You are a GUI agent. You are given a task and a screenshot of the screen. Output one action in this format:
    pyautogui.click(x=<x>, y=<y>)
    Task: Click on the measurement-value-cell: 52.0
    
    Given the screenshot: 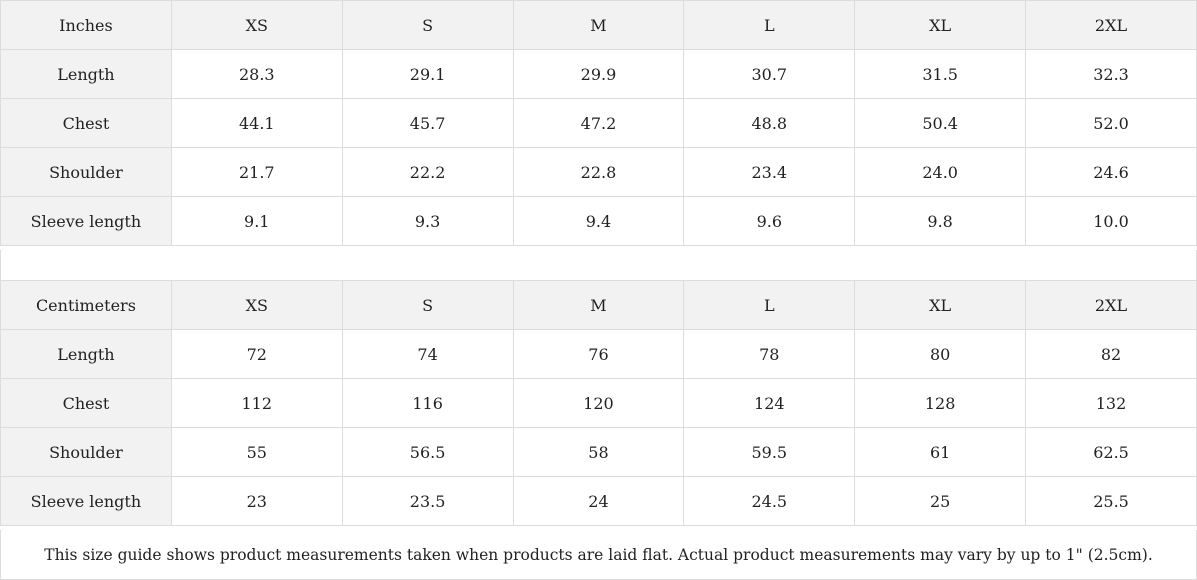 What is the action you would take?
    pyautogui.click(x=1111, y=123)
    